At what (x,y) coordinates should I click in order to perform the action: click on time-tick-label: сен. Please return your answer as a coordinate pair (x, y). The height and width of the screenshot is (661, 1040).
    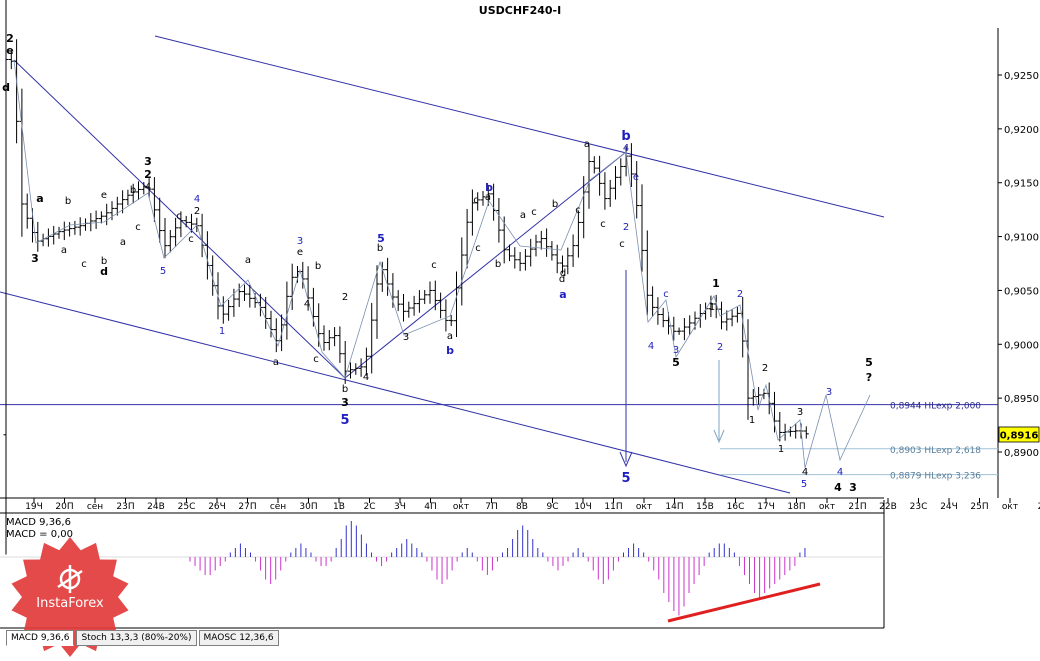
    Looking at the image, I should click on (95, 507).